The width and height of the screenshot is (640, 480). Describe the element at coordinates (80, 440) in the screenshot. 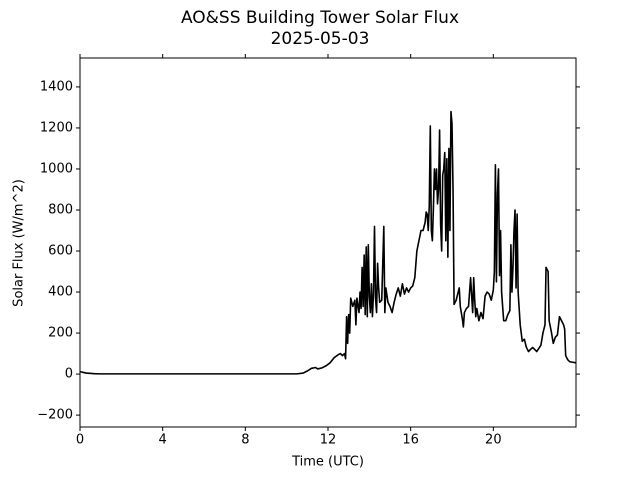

I see `x-tick-label: 0` at that location.